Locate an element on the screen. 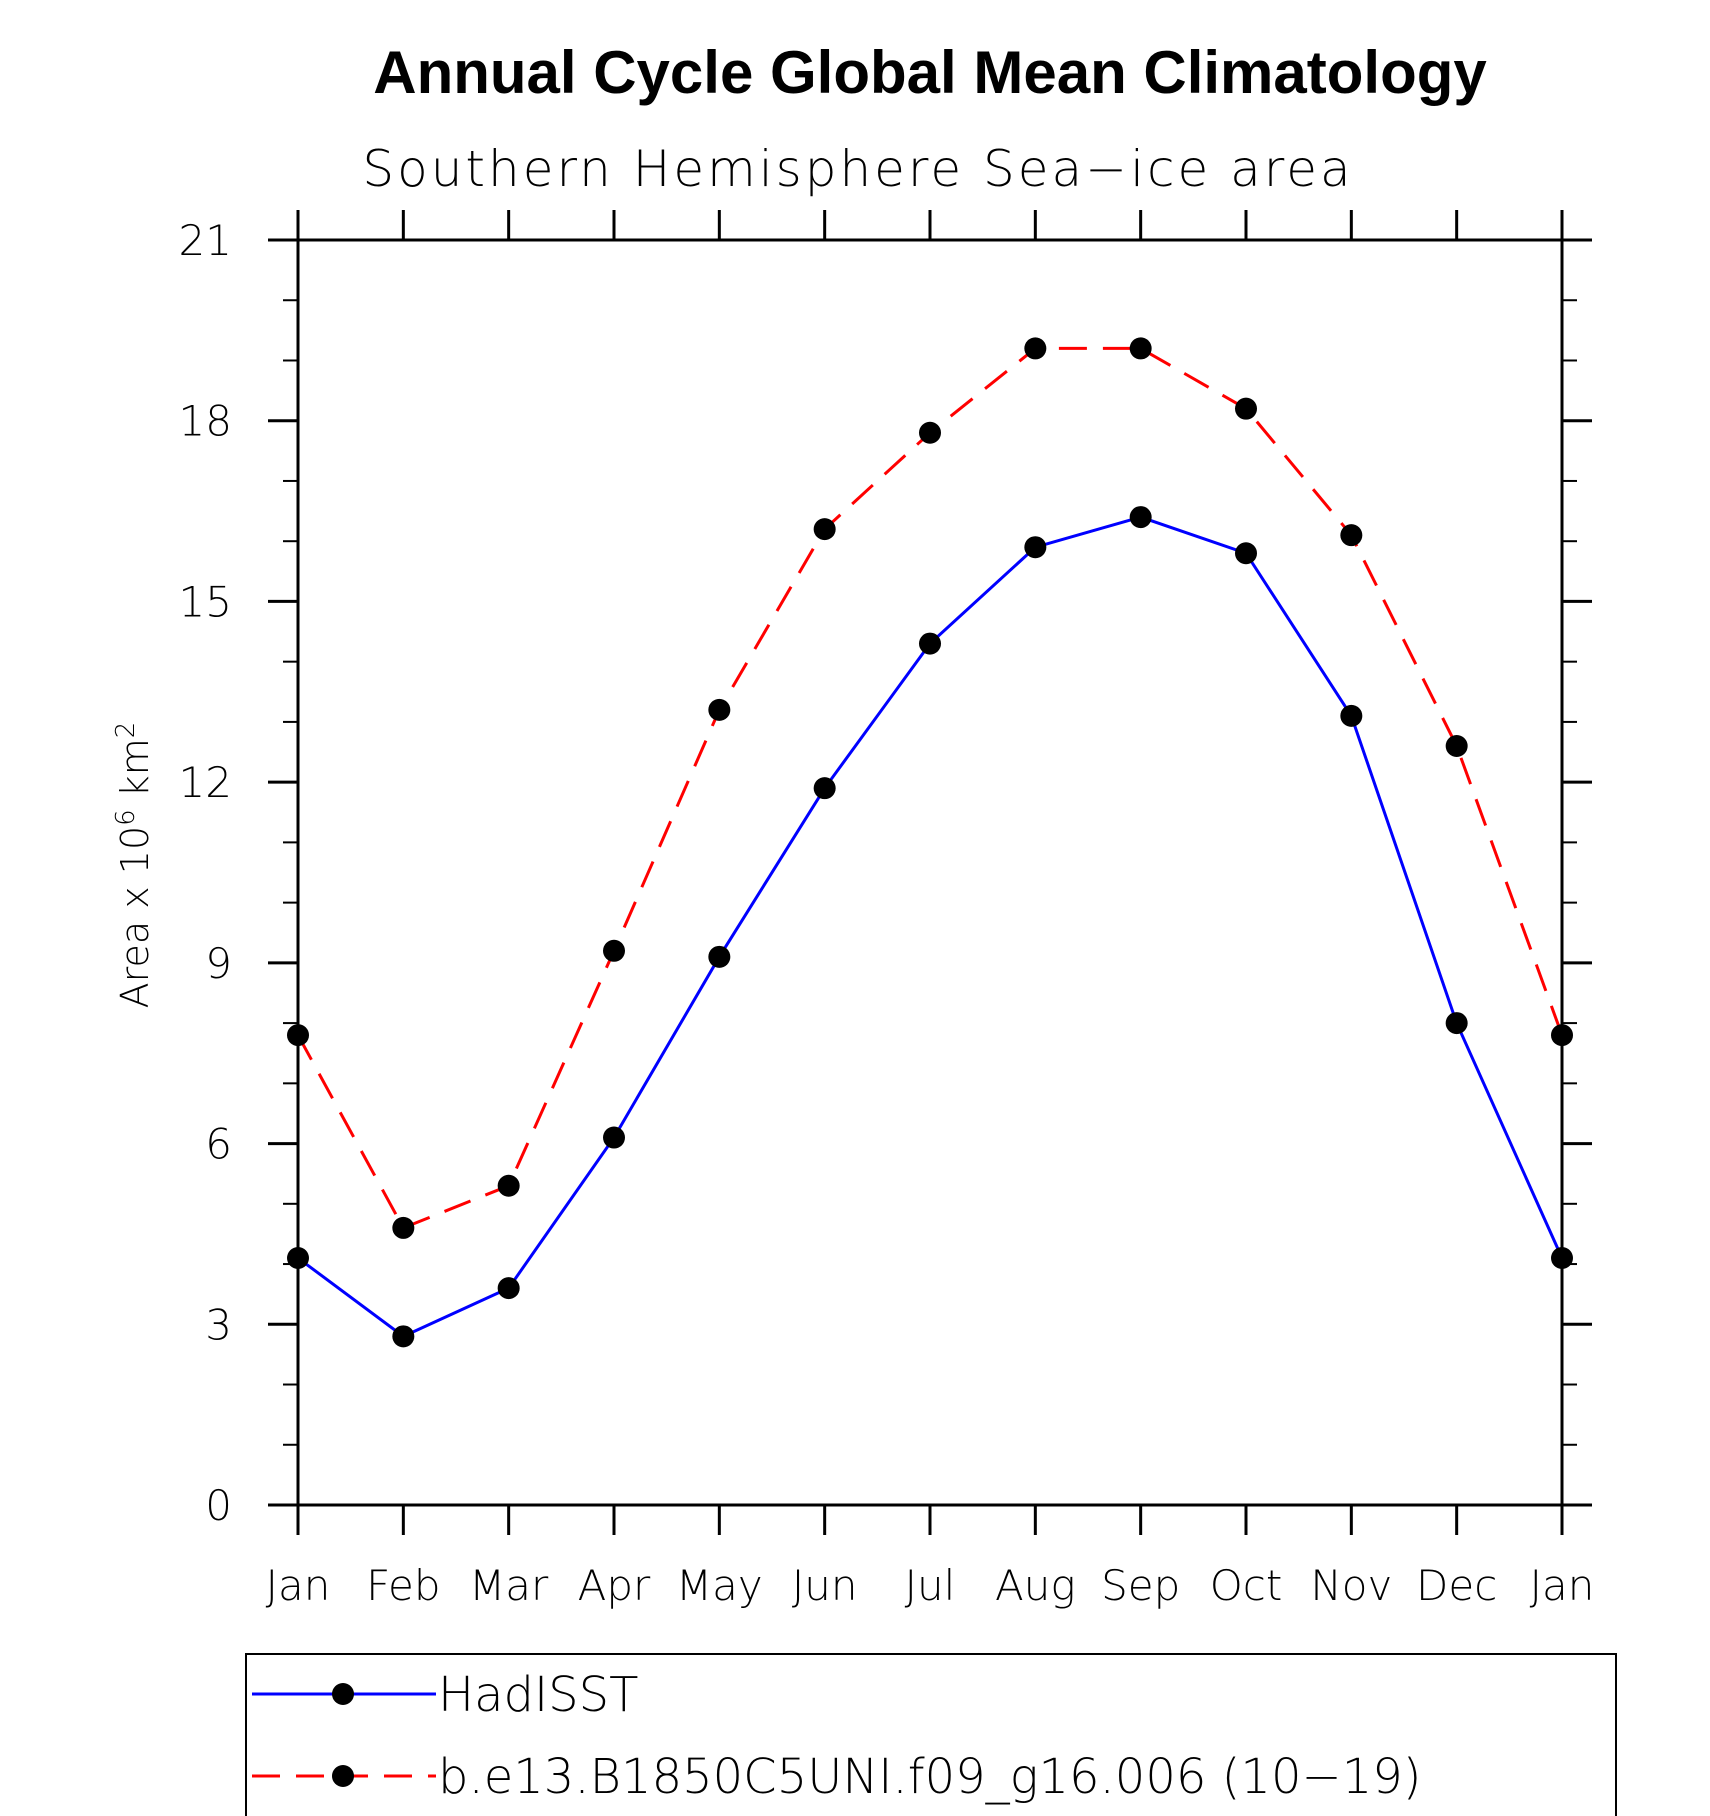 Image resolution: width=1710 pixels, height=1816 pixels. x-tick-label: Jun is located at coordinates (825, 1585).